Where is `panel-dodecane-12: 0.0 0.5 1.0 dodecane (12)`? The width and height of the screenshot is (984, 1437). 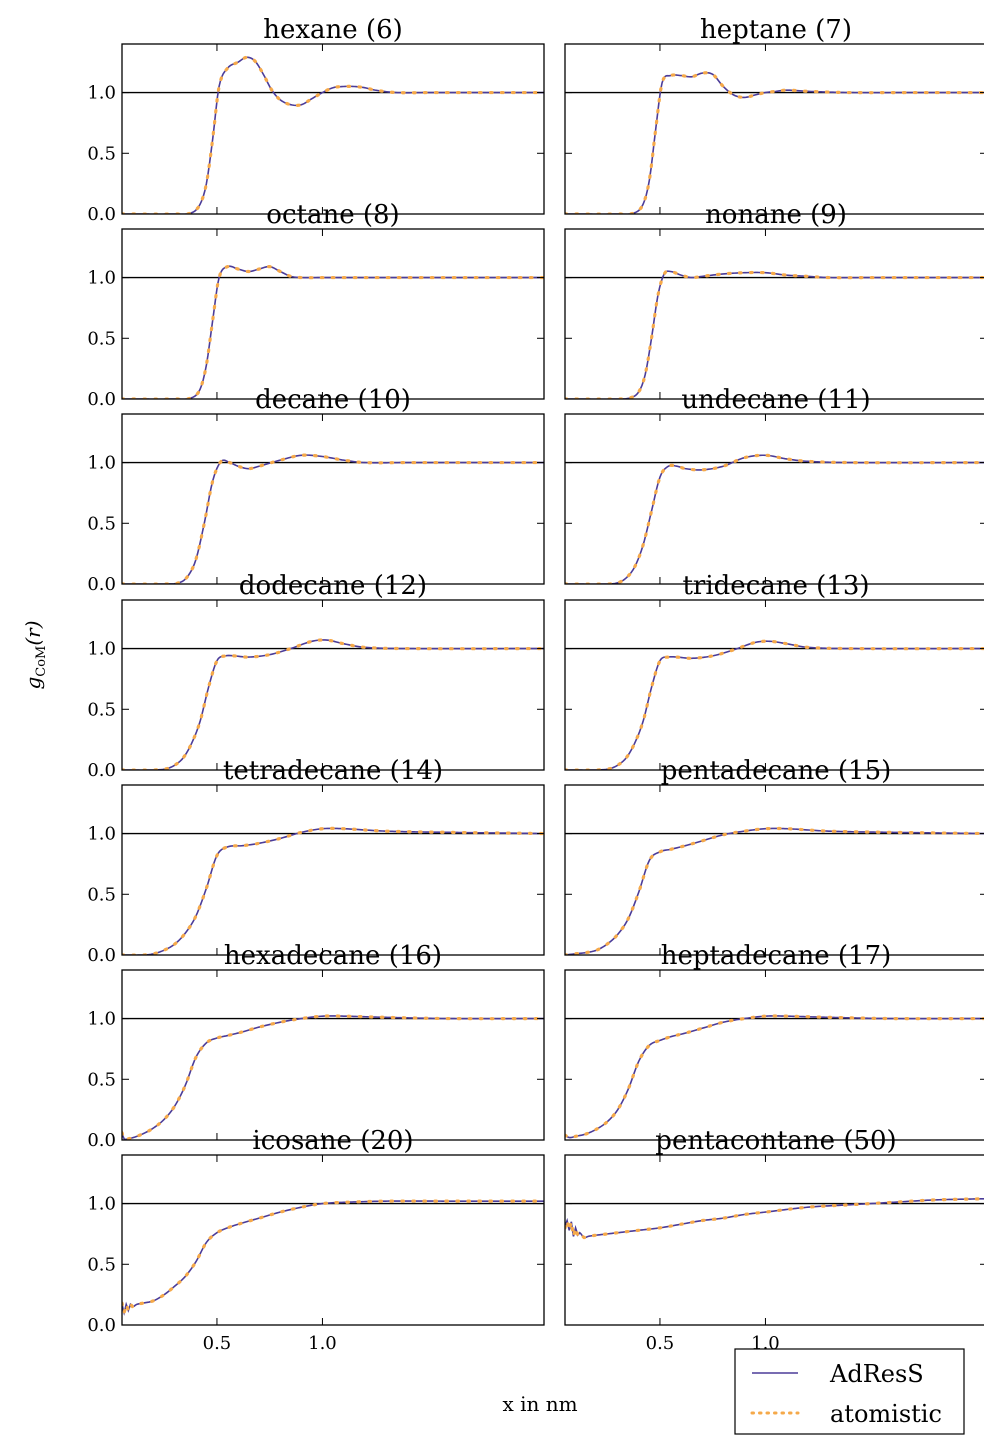 panel-dodecane-12: 0.0 0.5 1.0 dodecane (12) is located at coordinates (316, 676).